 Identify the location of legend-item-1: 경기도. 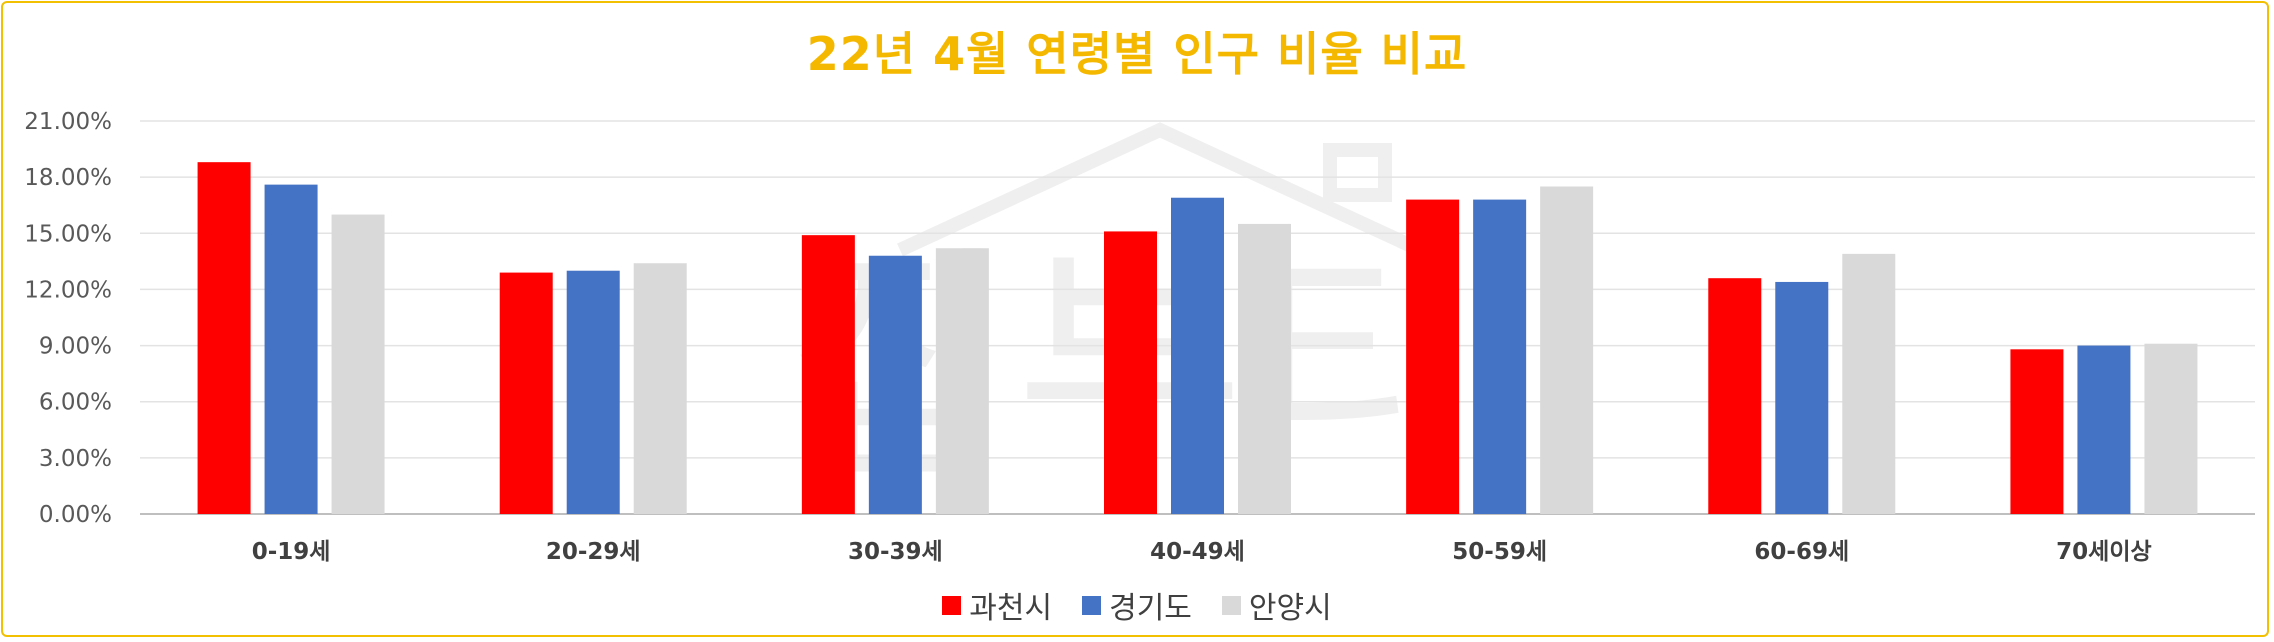
(1137, 605).